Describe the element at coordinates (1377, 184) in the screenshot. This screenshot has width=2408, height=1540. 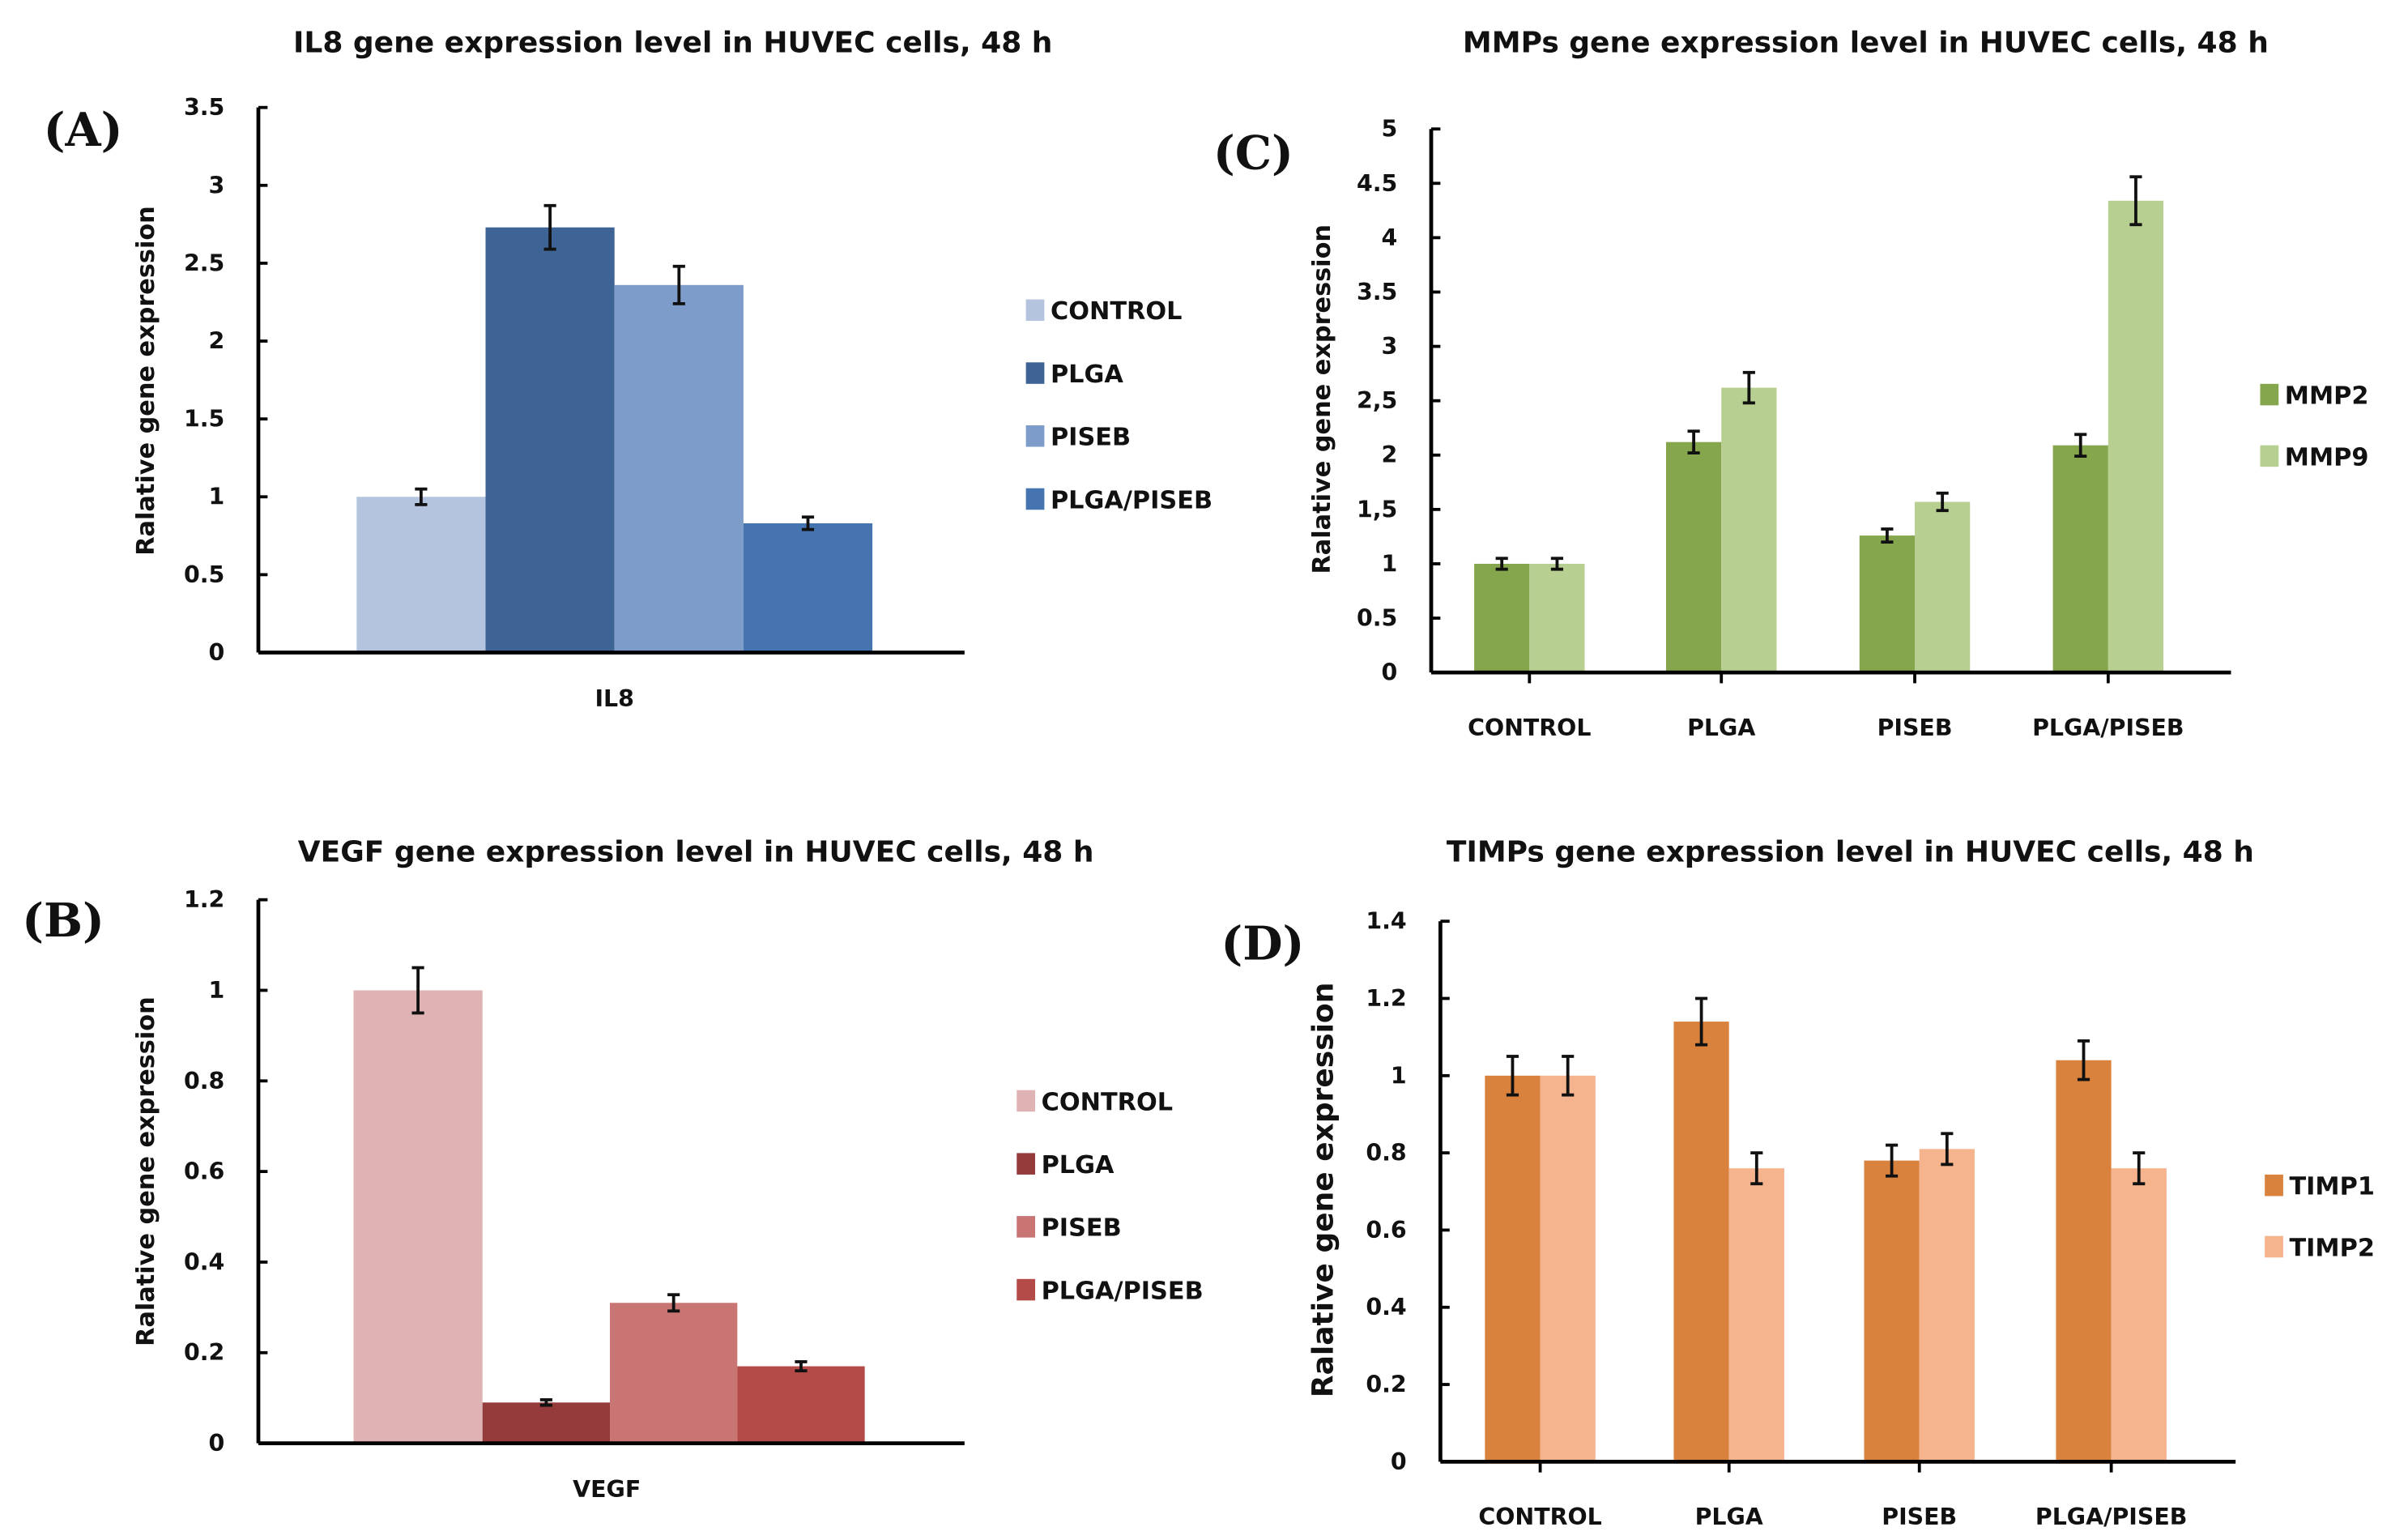
I see `y-tick-label: 4.5` at that location.